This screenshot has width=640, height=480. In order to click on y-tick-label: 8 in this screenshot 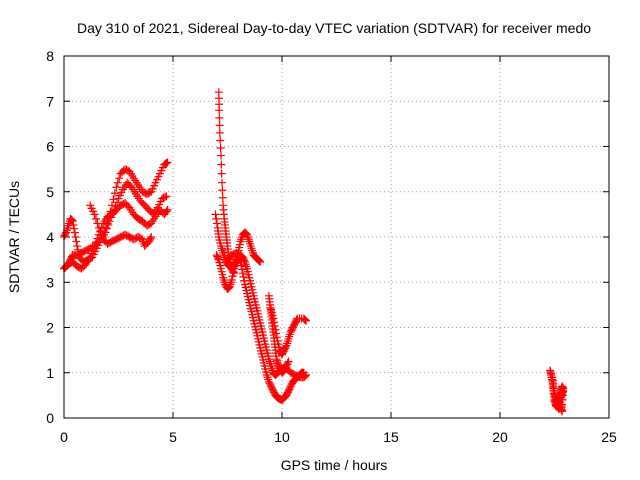, I will do `click(50, 56)`.